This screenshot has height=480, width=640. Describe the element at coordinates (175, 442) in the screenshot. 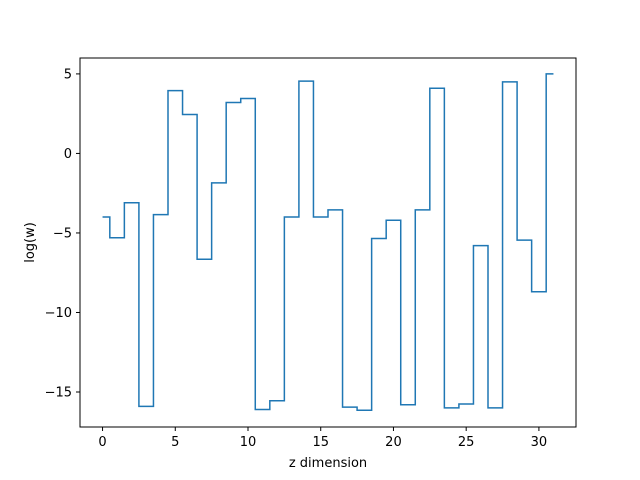

I see `x-tick-label: 5` at that location.